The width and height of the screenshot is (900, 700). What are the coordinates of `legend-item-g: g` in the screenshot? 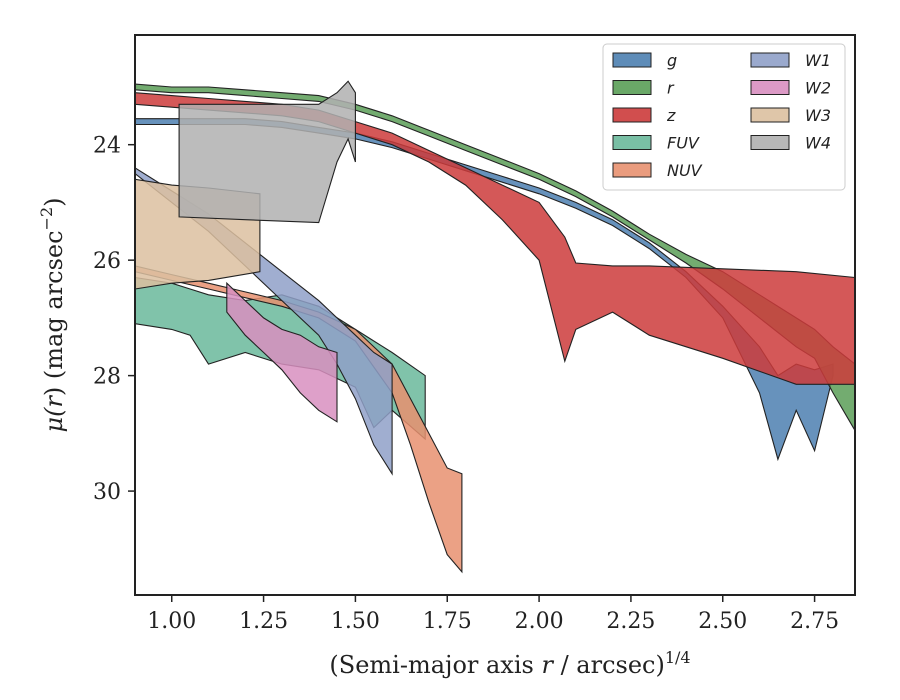 It's located at (644, 60).